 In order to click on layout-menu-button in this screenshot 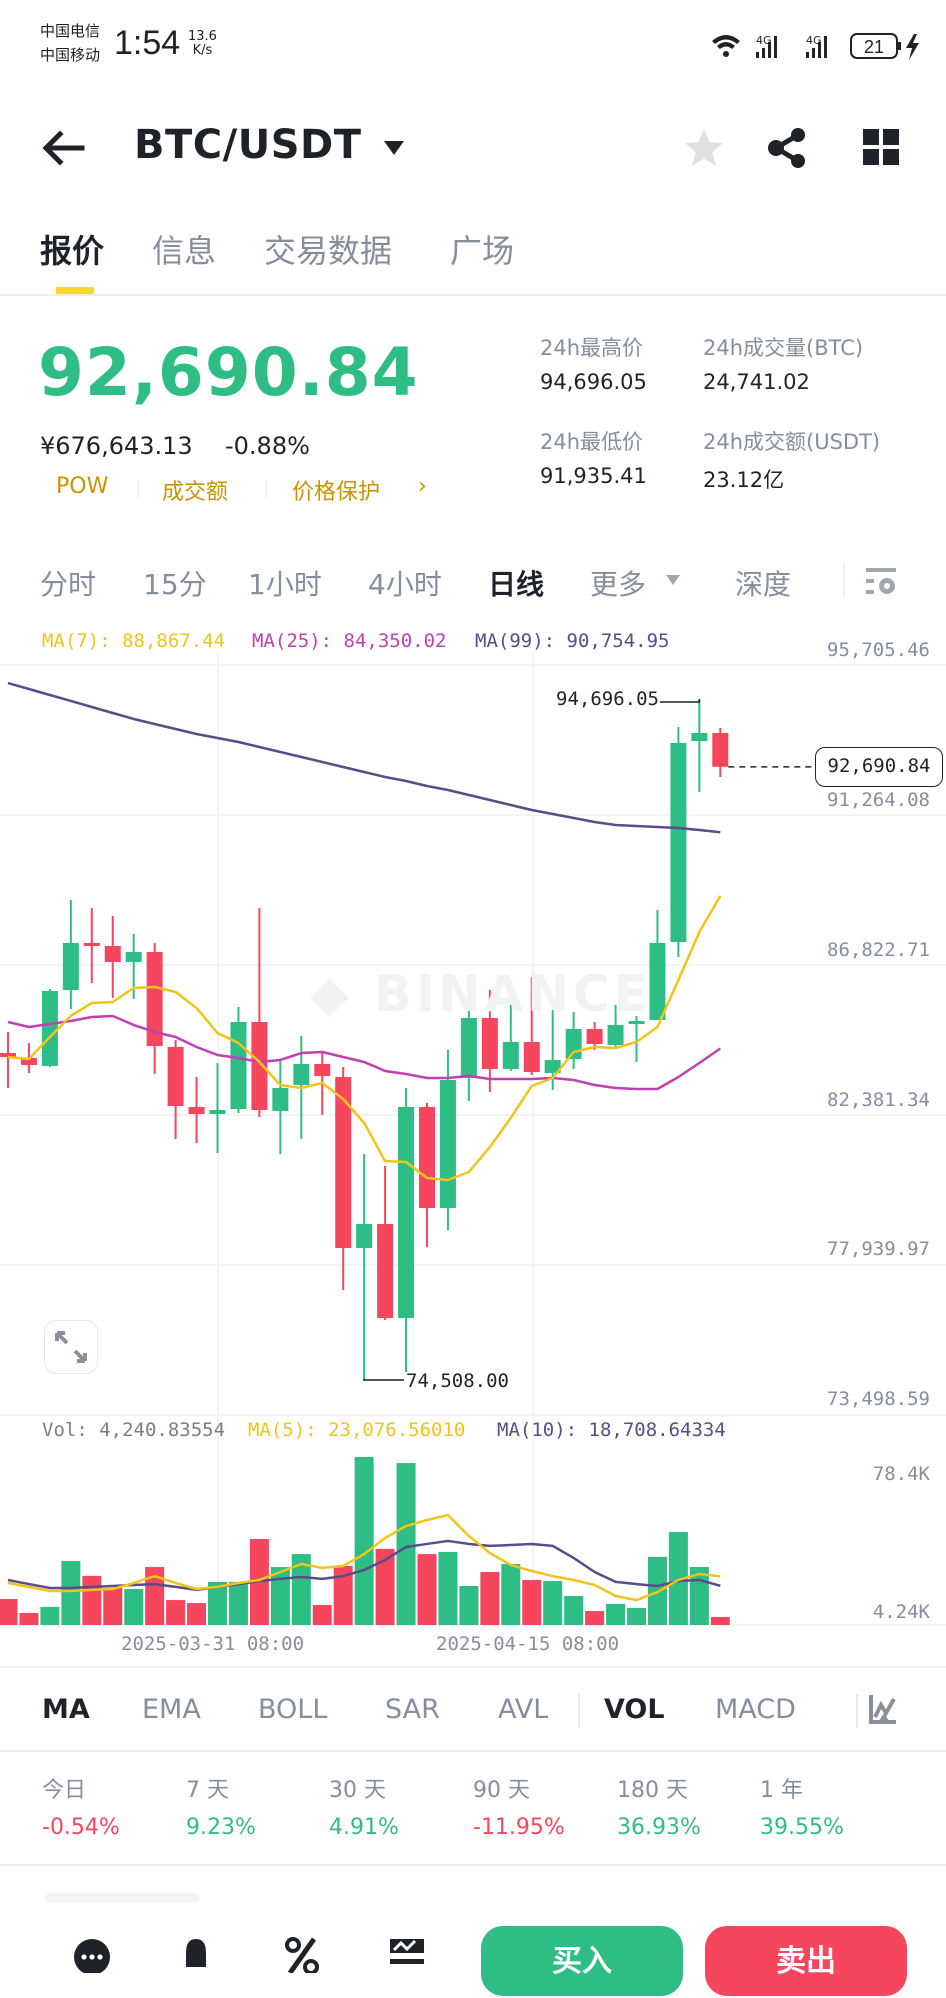, I will do `click(881, 147)`.